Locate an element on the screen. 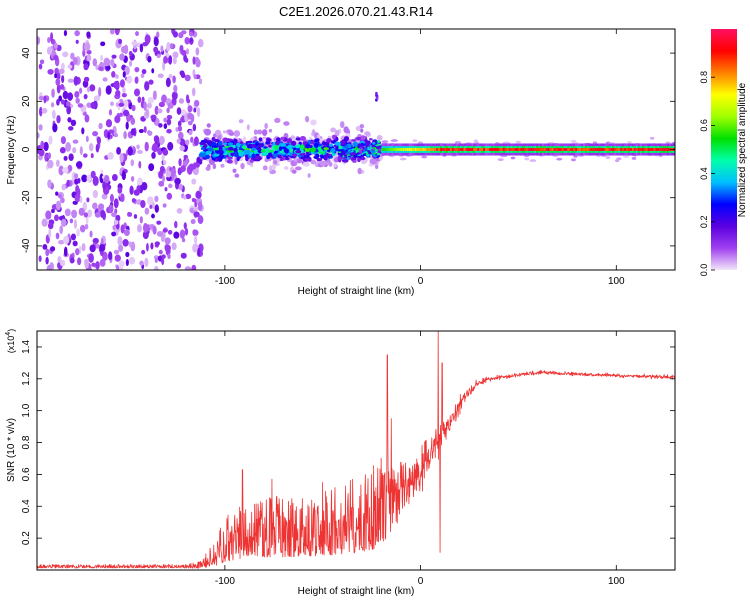  colorbar-tick-label: 0.6 is located at coordinates (704, 125).